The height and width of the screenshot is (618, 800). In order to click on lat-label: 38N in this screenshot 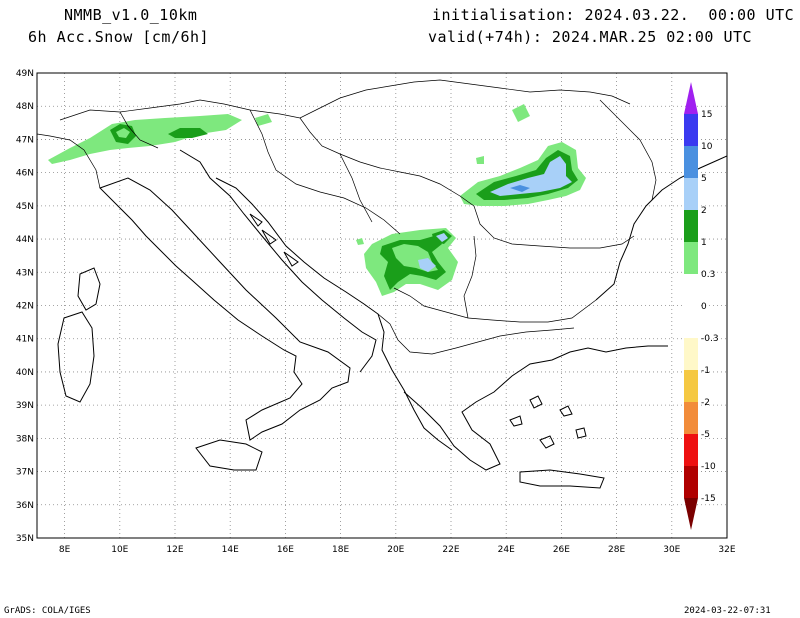, I will do `click(25, 439)`.